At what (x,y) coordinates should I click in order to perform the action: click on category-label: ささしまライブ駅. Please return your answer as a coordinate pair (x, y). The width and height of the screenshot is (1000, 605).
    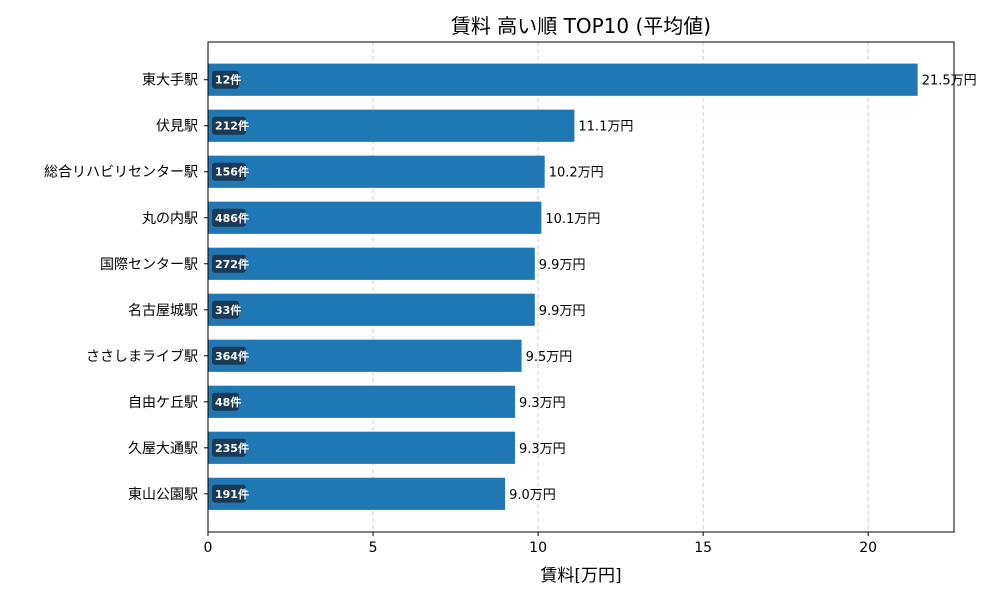
    Looking at the image, I should click on (142, 356).